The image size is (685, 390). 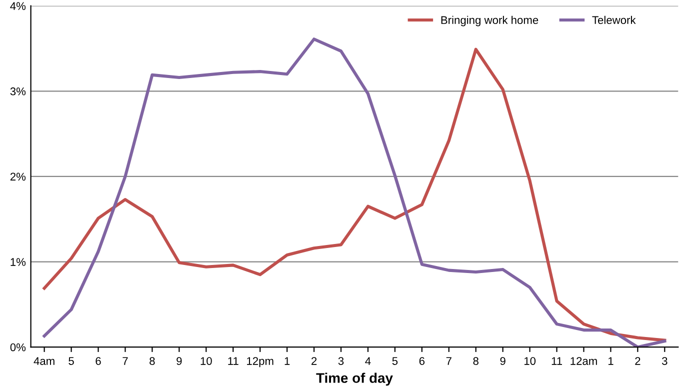 What do you see at coordinates (368, 361) in the screenshot?
I see `x-tick-label: 4` at bounding box center [368, 361].